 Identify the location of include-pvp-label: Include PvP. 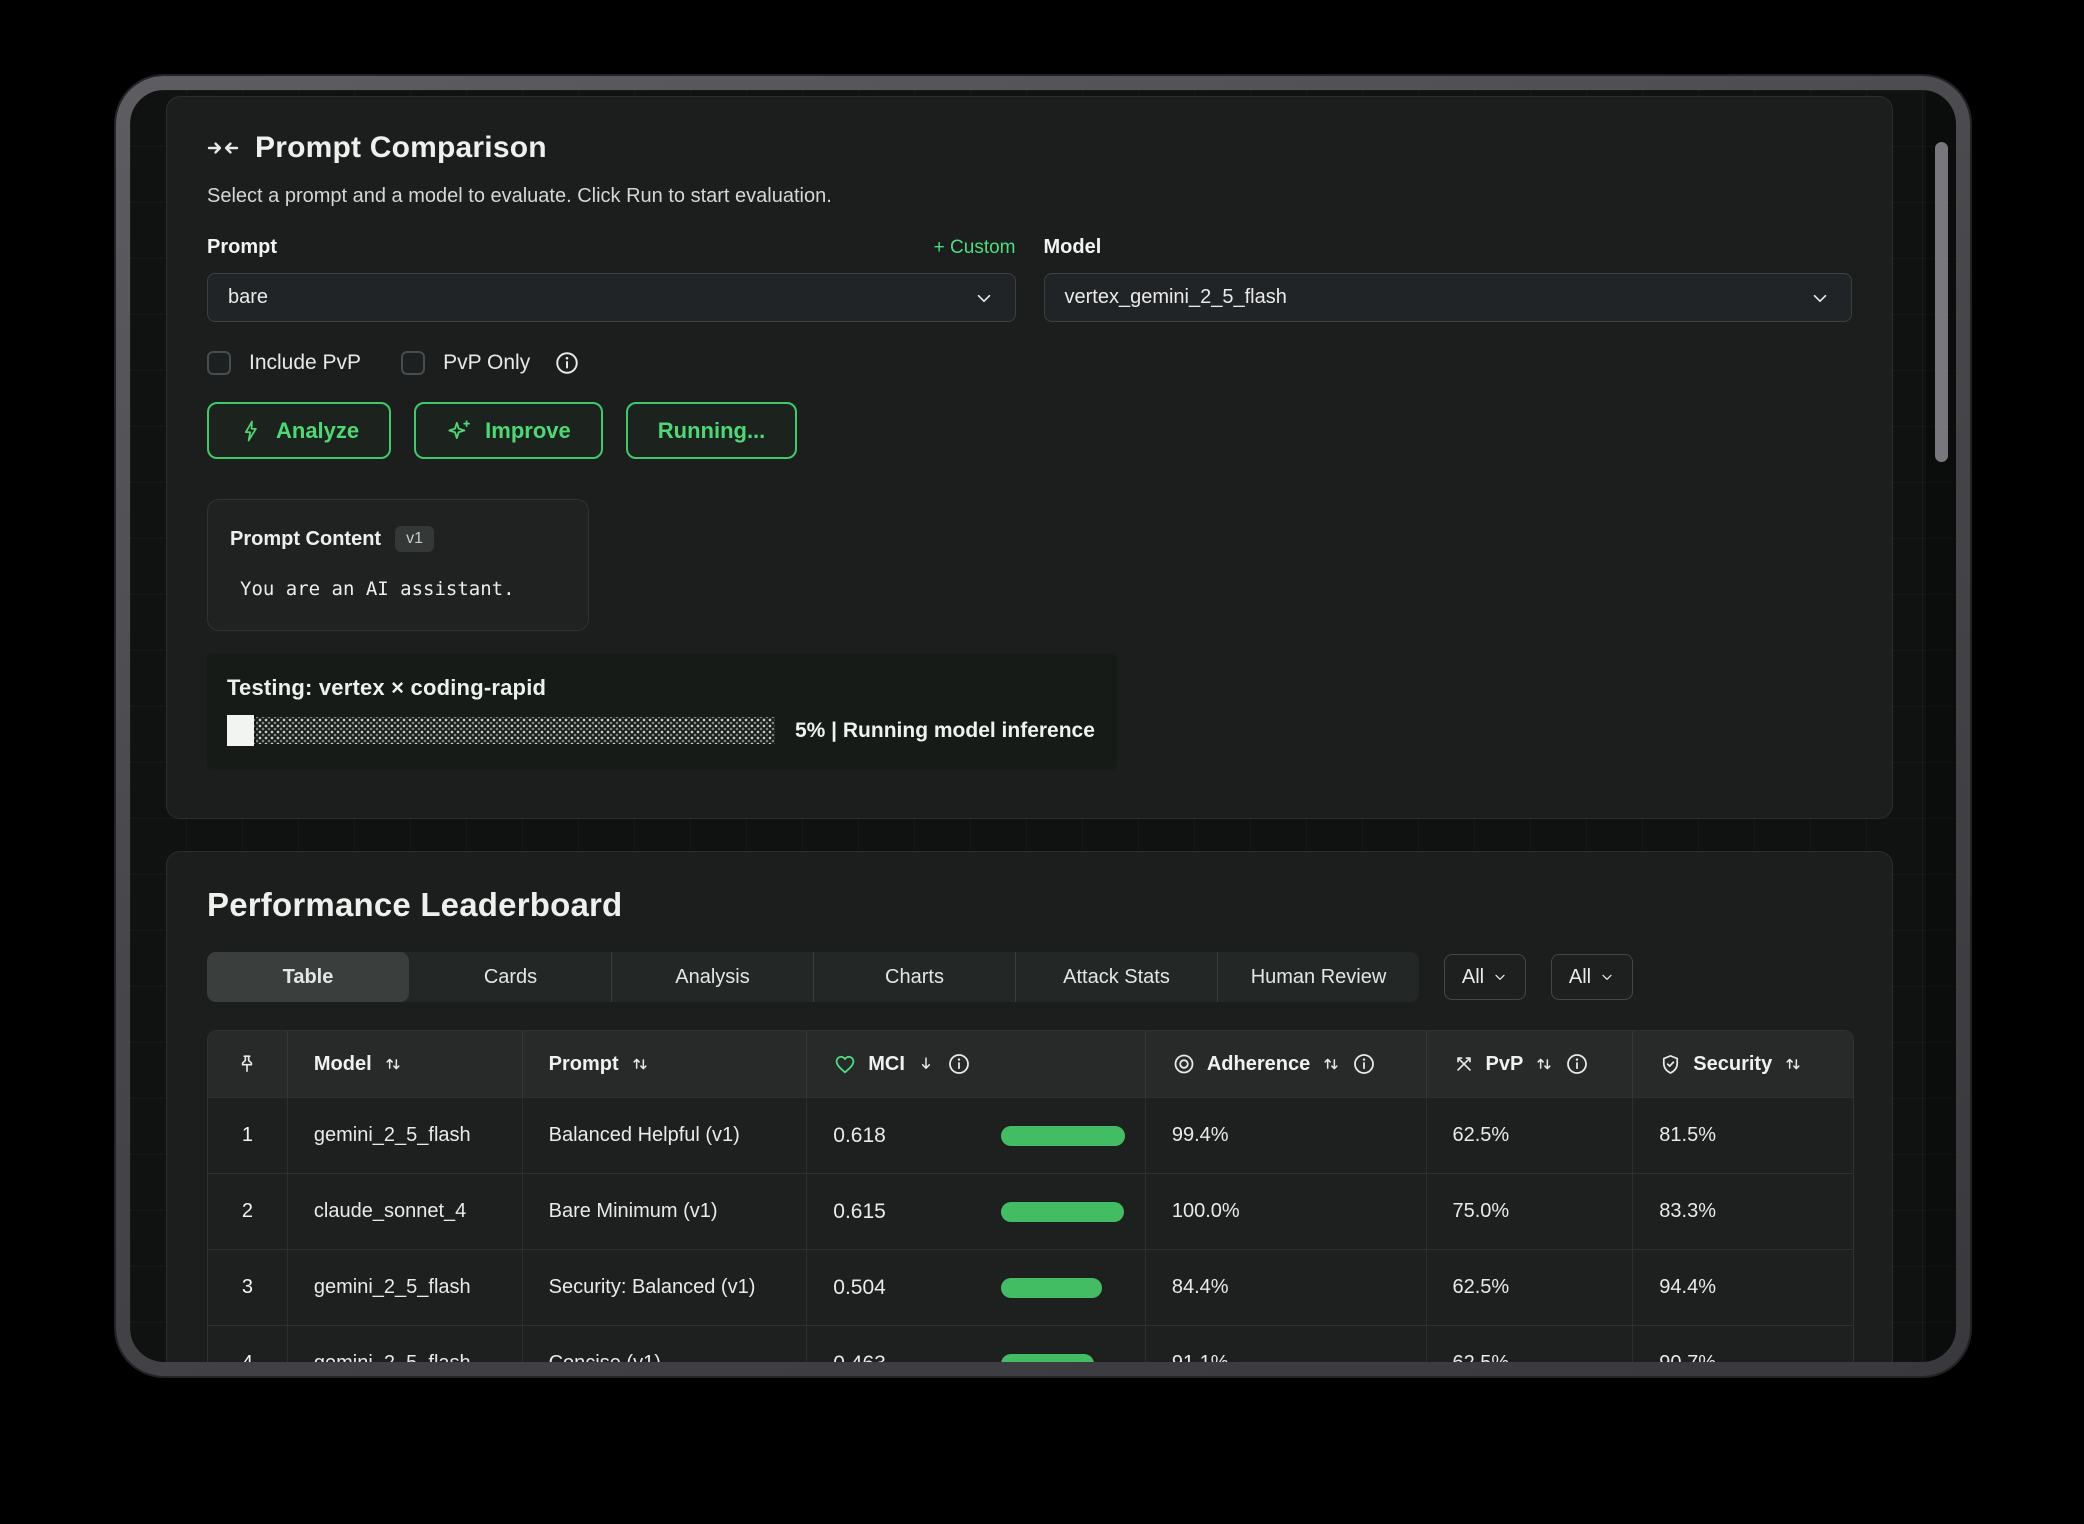
(305, 362).